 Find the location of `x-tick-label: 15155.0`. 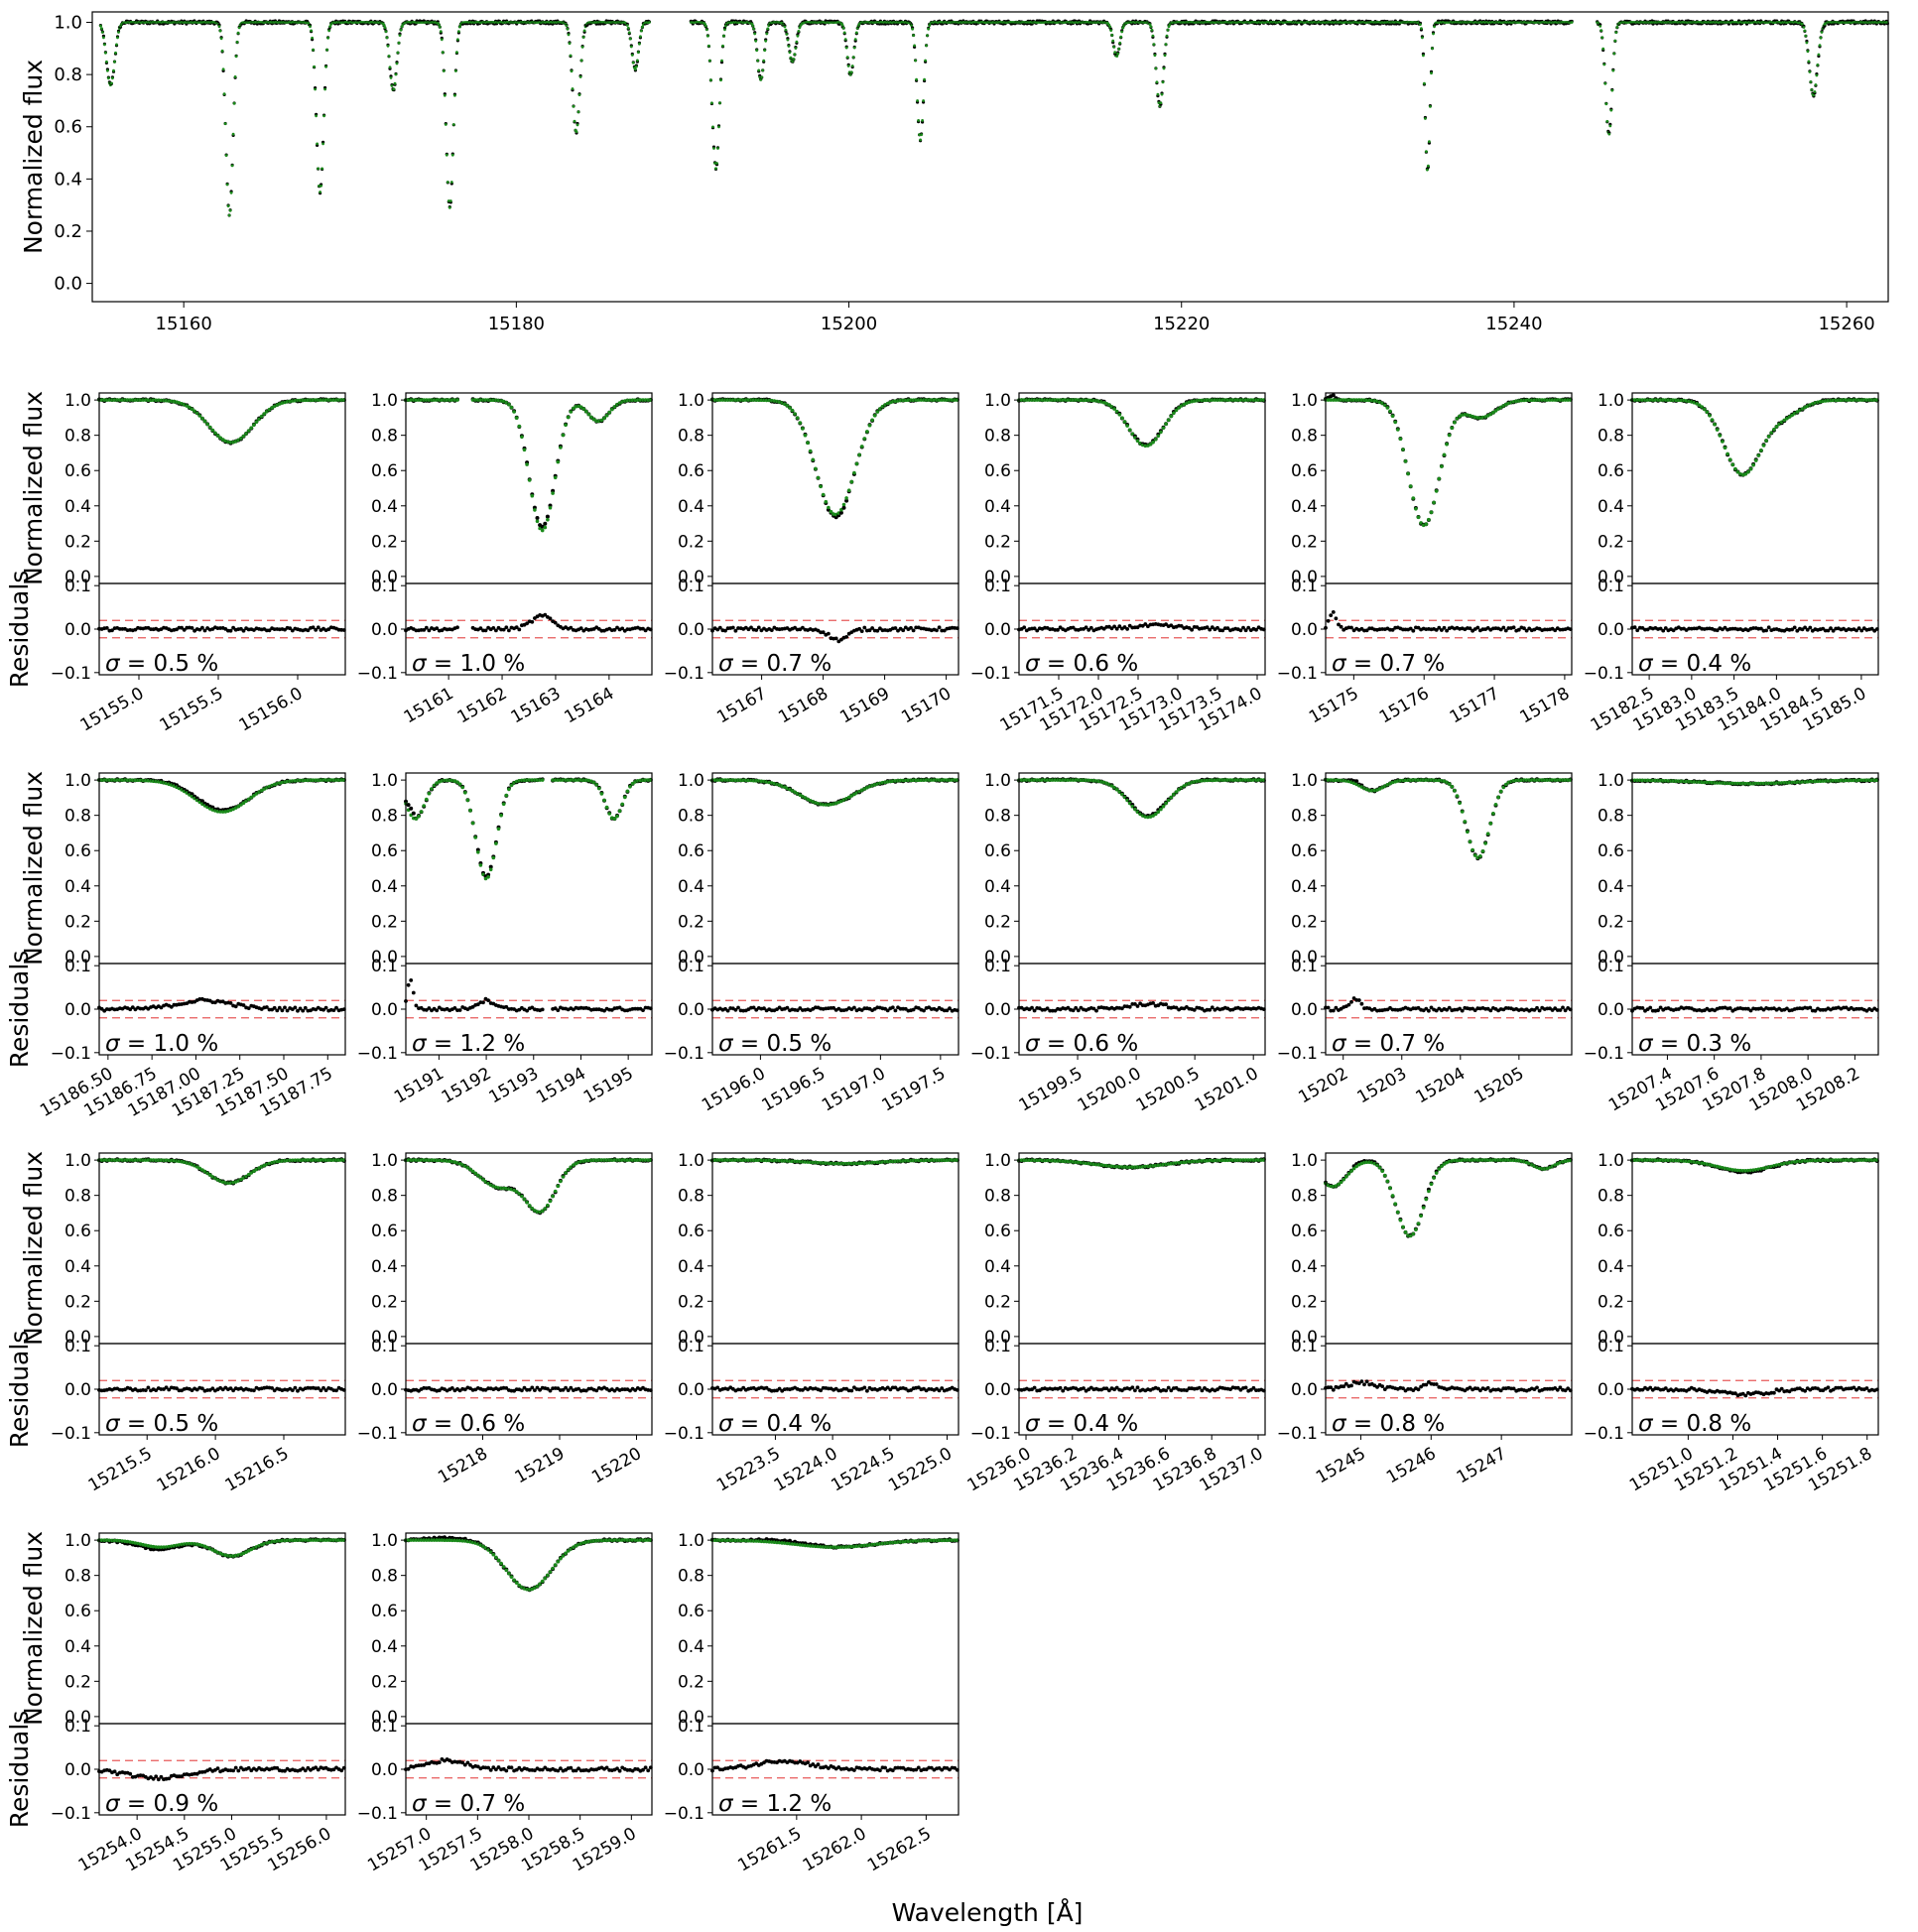

x-tick-label: 15155.0 is located at coordinates (112, 710).